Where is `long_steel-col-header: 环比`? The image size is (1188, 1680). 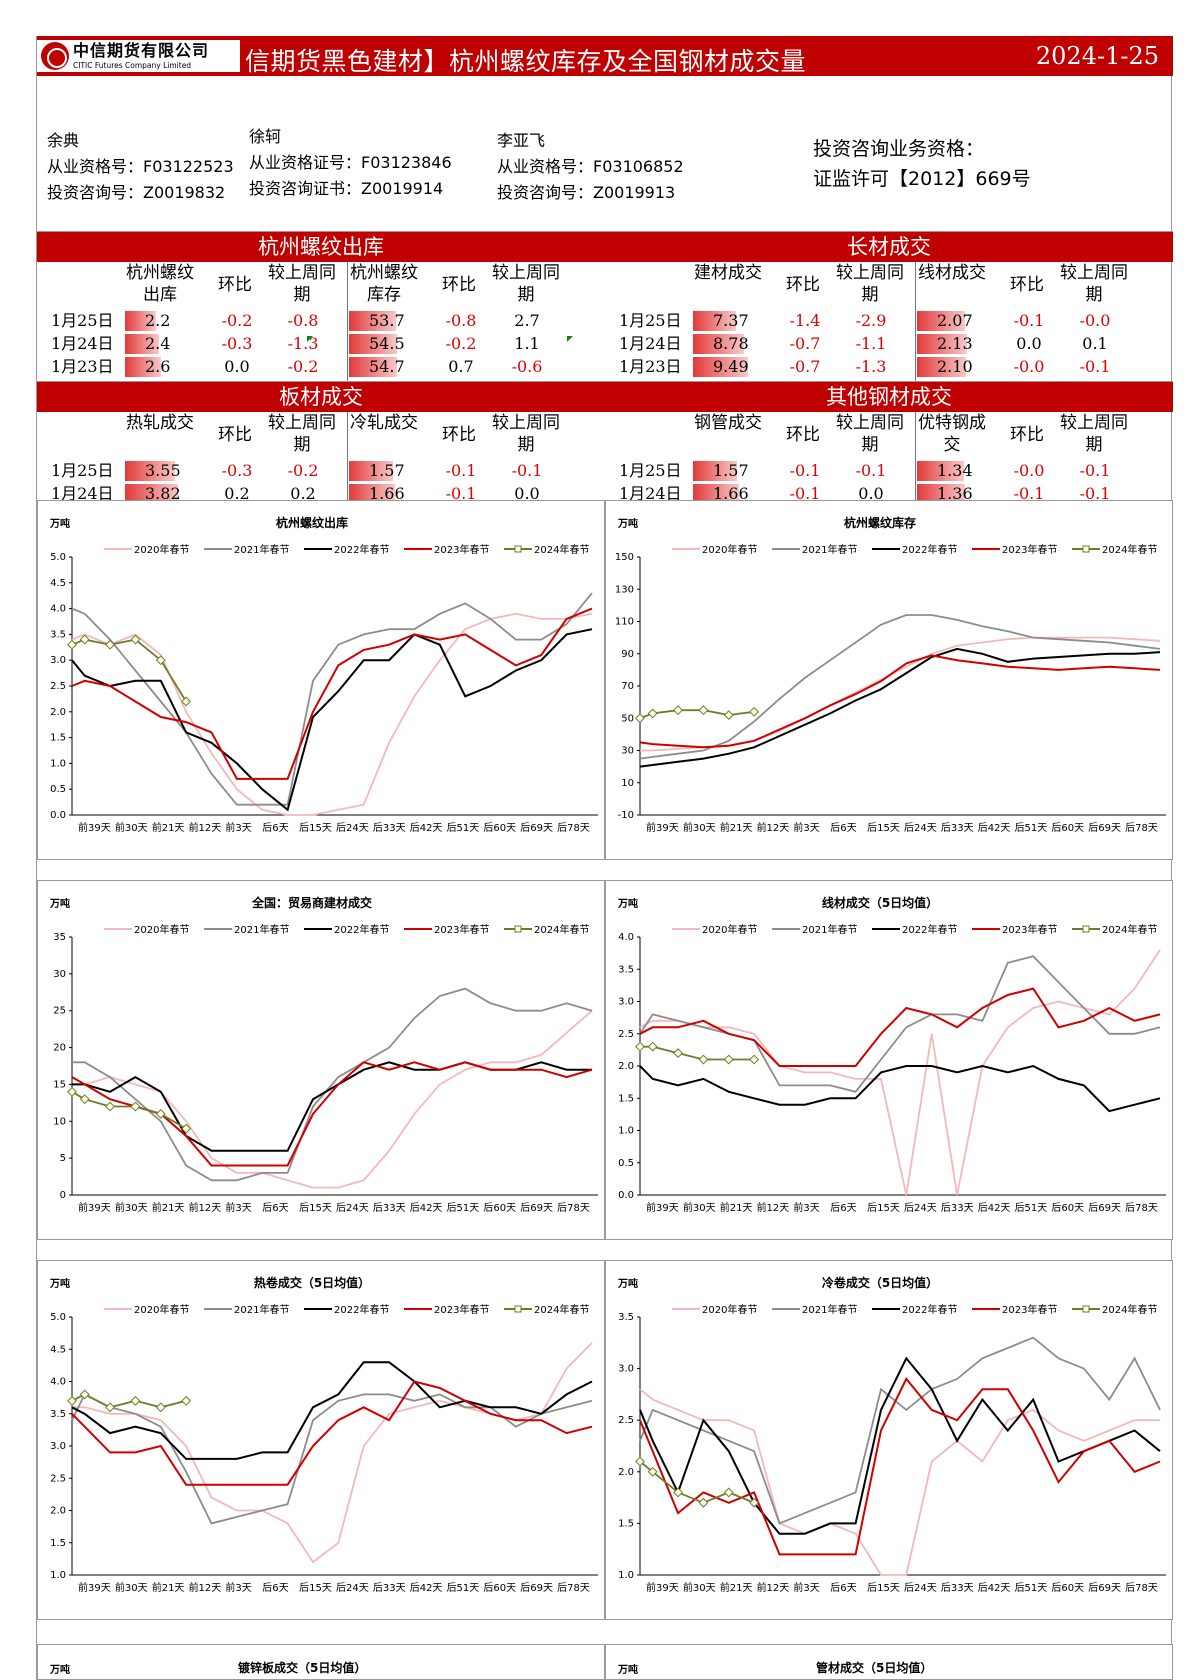 long_steel-col-header: 环比 is located at coordinates (1027, 285).